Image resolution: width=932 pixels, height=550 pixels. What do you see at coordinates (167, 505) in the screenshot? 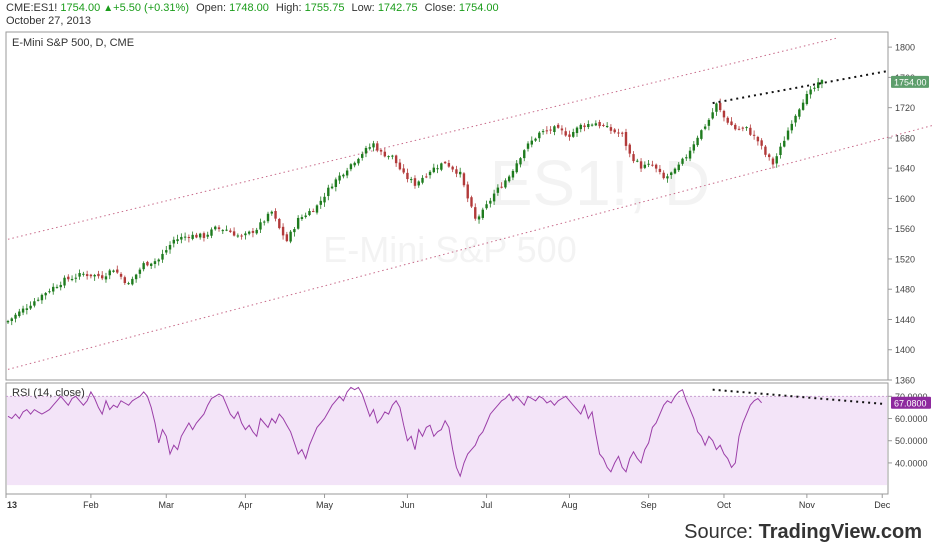
I see `x-tick-label: Mar` at bounding box center [167, 505].